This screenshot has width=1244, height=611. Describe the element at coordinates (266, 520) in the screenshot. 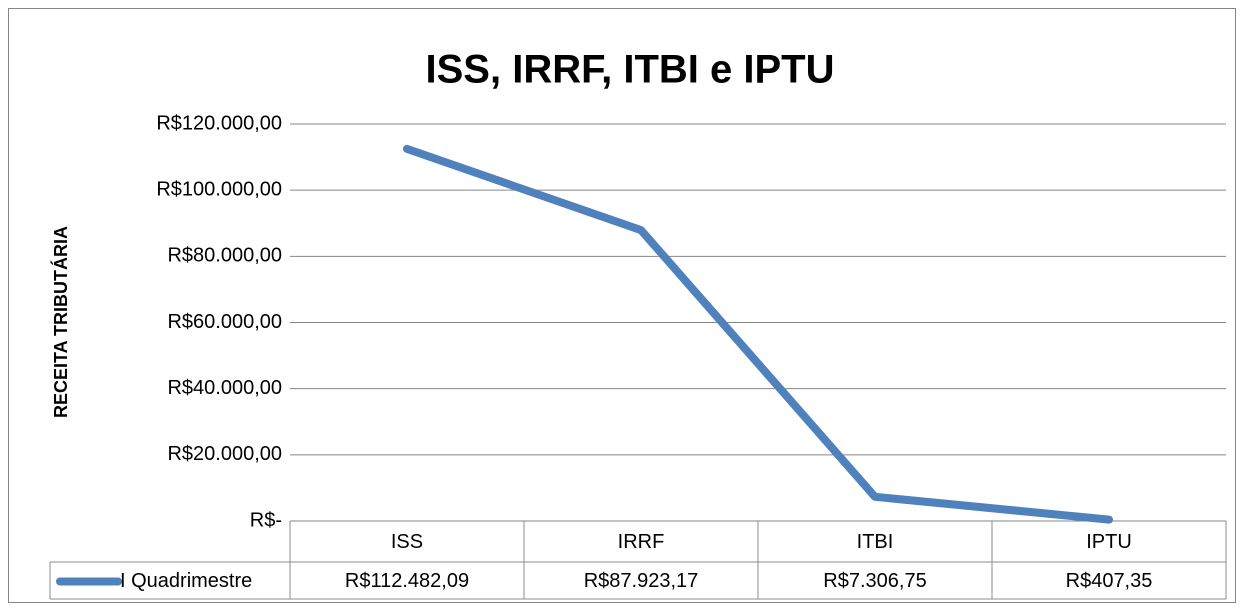

I see `y-tick-label: R$-` at that location.